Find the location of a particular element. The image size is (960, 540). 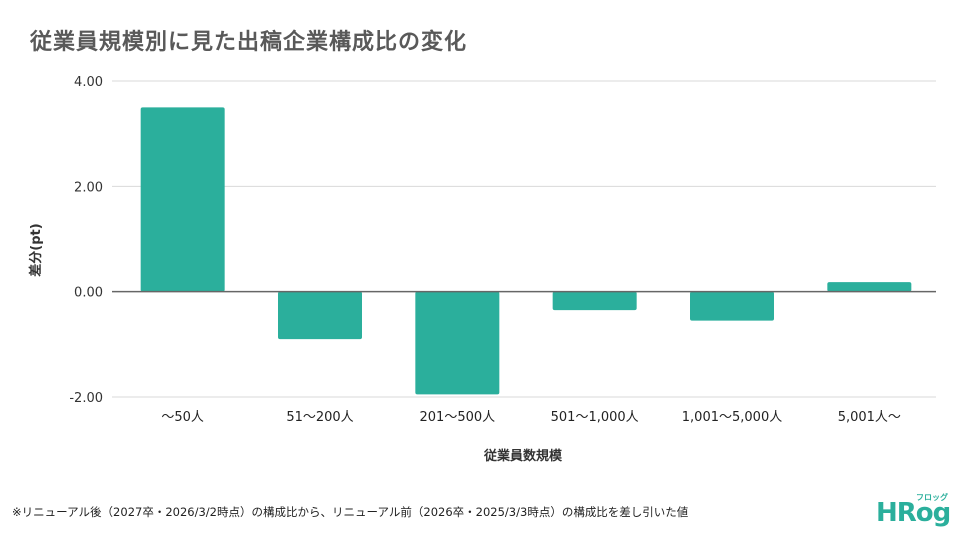

hrog-logo: HRog フロッグ is located at coordinates (914, 512).